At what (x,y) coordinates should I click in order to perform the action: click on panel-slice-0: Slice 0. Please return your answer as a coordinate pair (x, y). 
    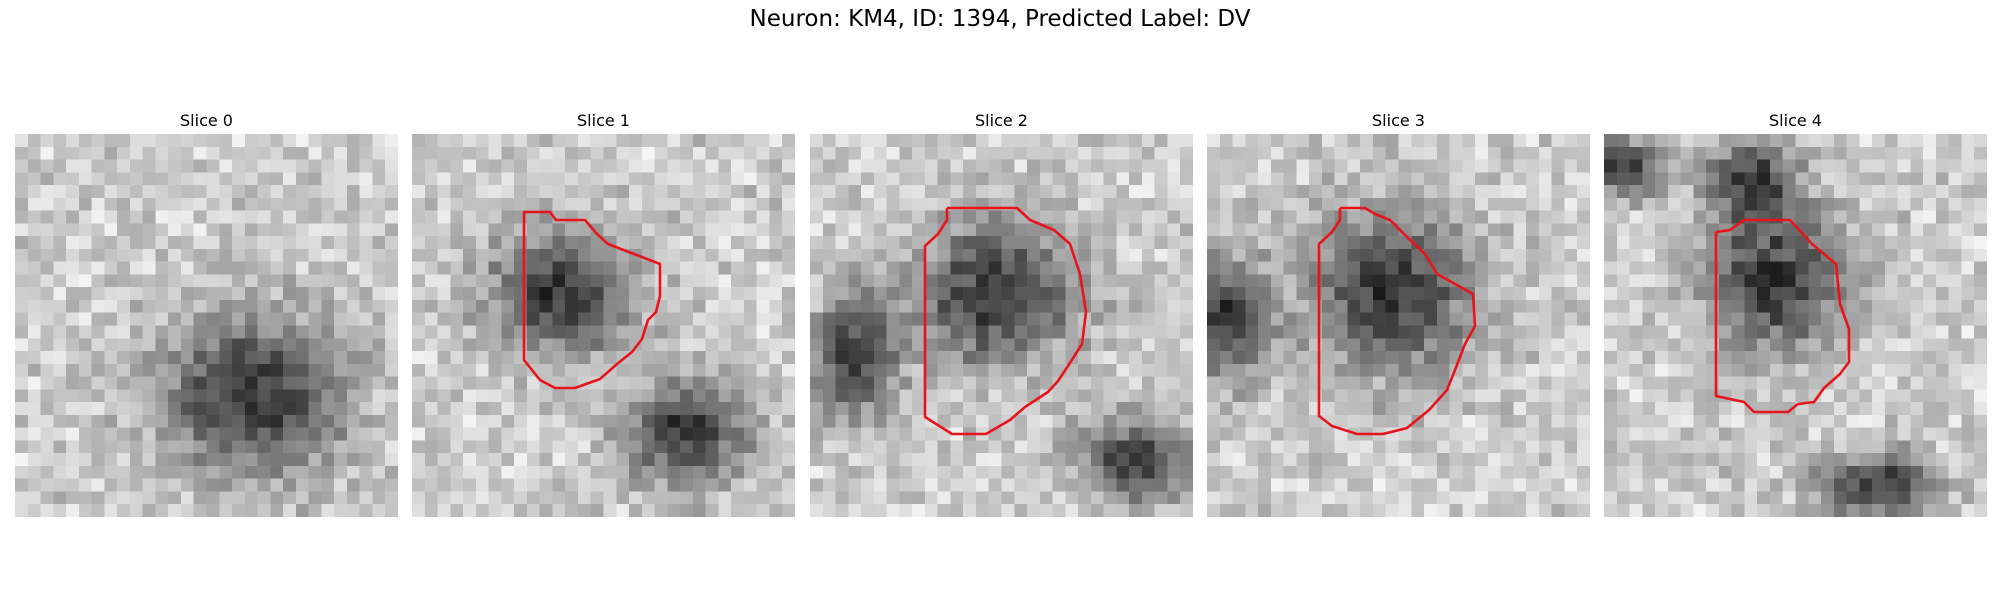
    Looking at the image, I should click on (206, 312).